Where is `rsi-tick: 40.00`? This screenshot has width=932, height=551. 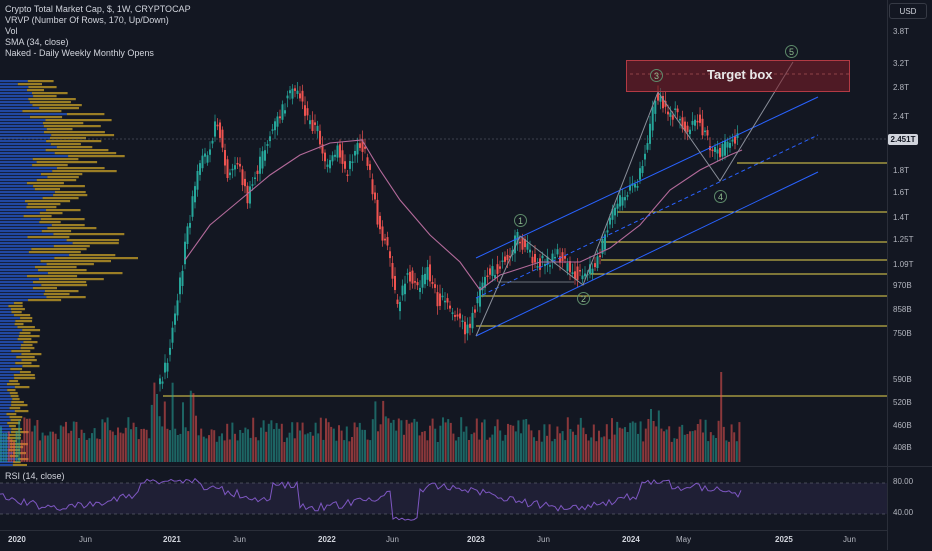
rsi-tick: 40.00 is located at coordinates (903, 512).